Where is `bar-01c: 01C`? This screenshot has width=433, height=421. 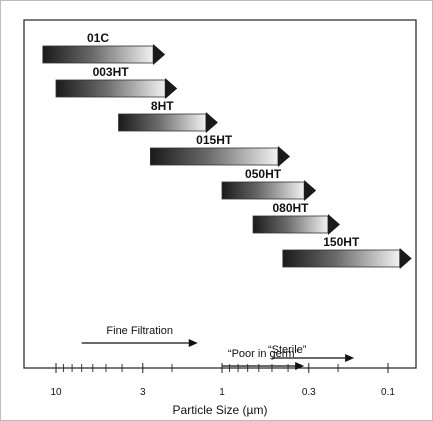
bar-01c: 01C is located at coordinates (104, 48).